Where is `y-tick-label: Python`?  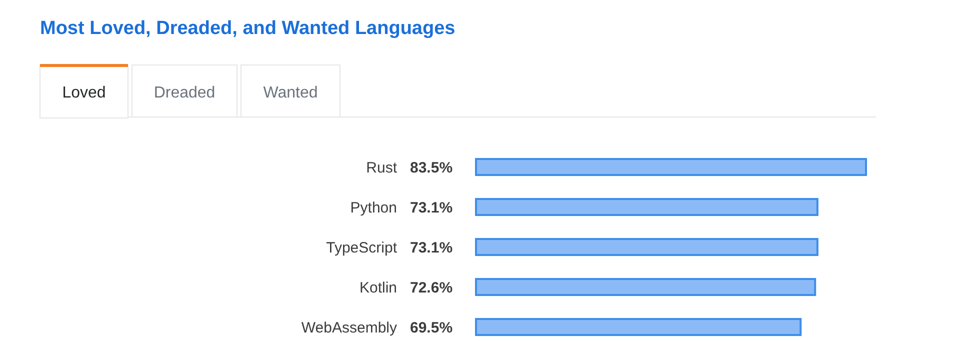 y-tick-label: Python is located at coordinates (373, 207).